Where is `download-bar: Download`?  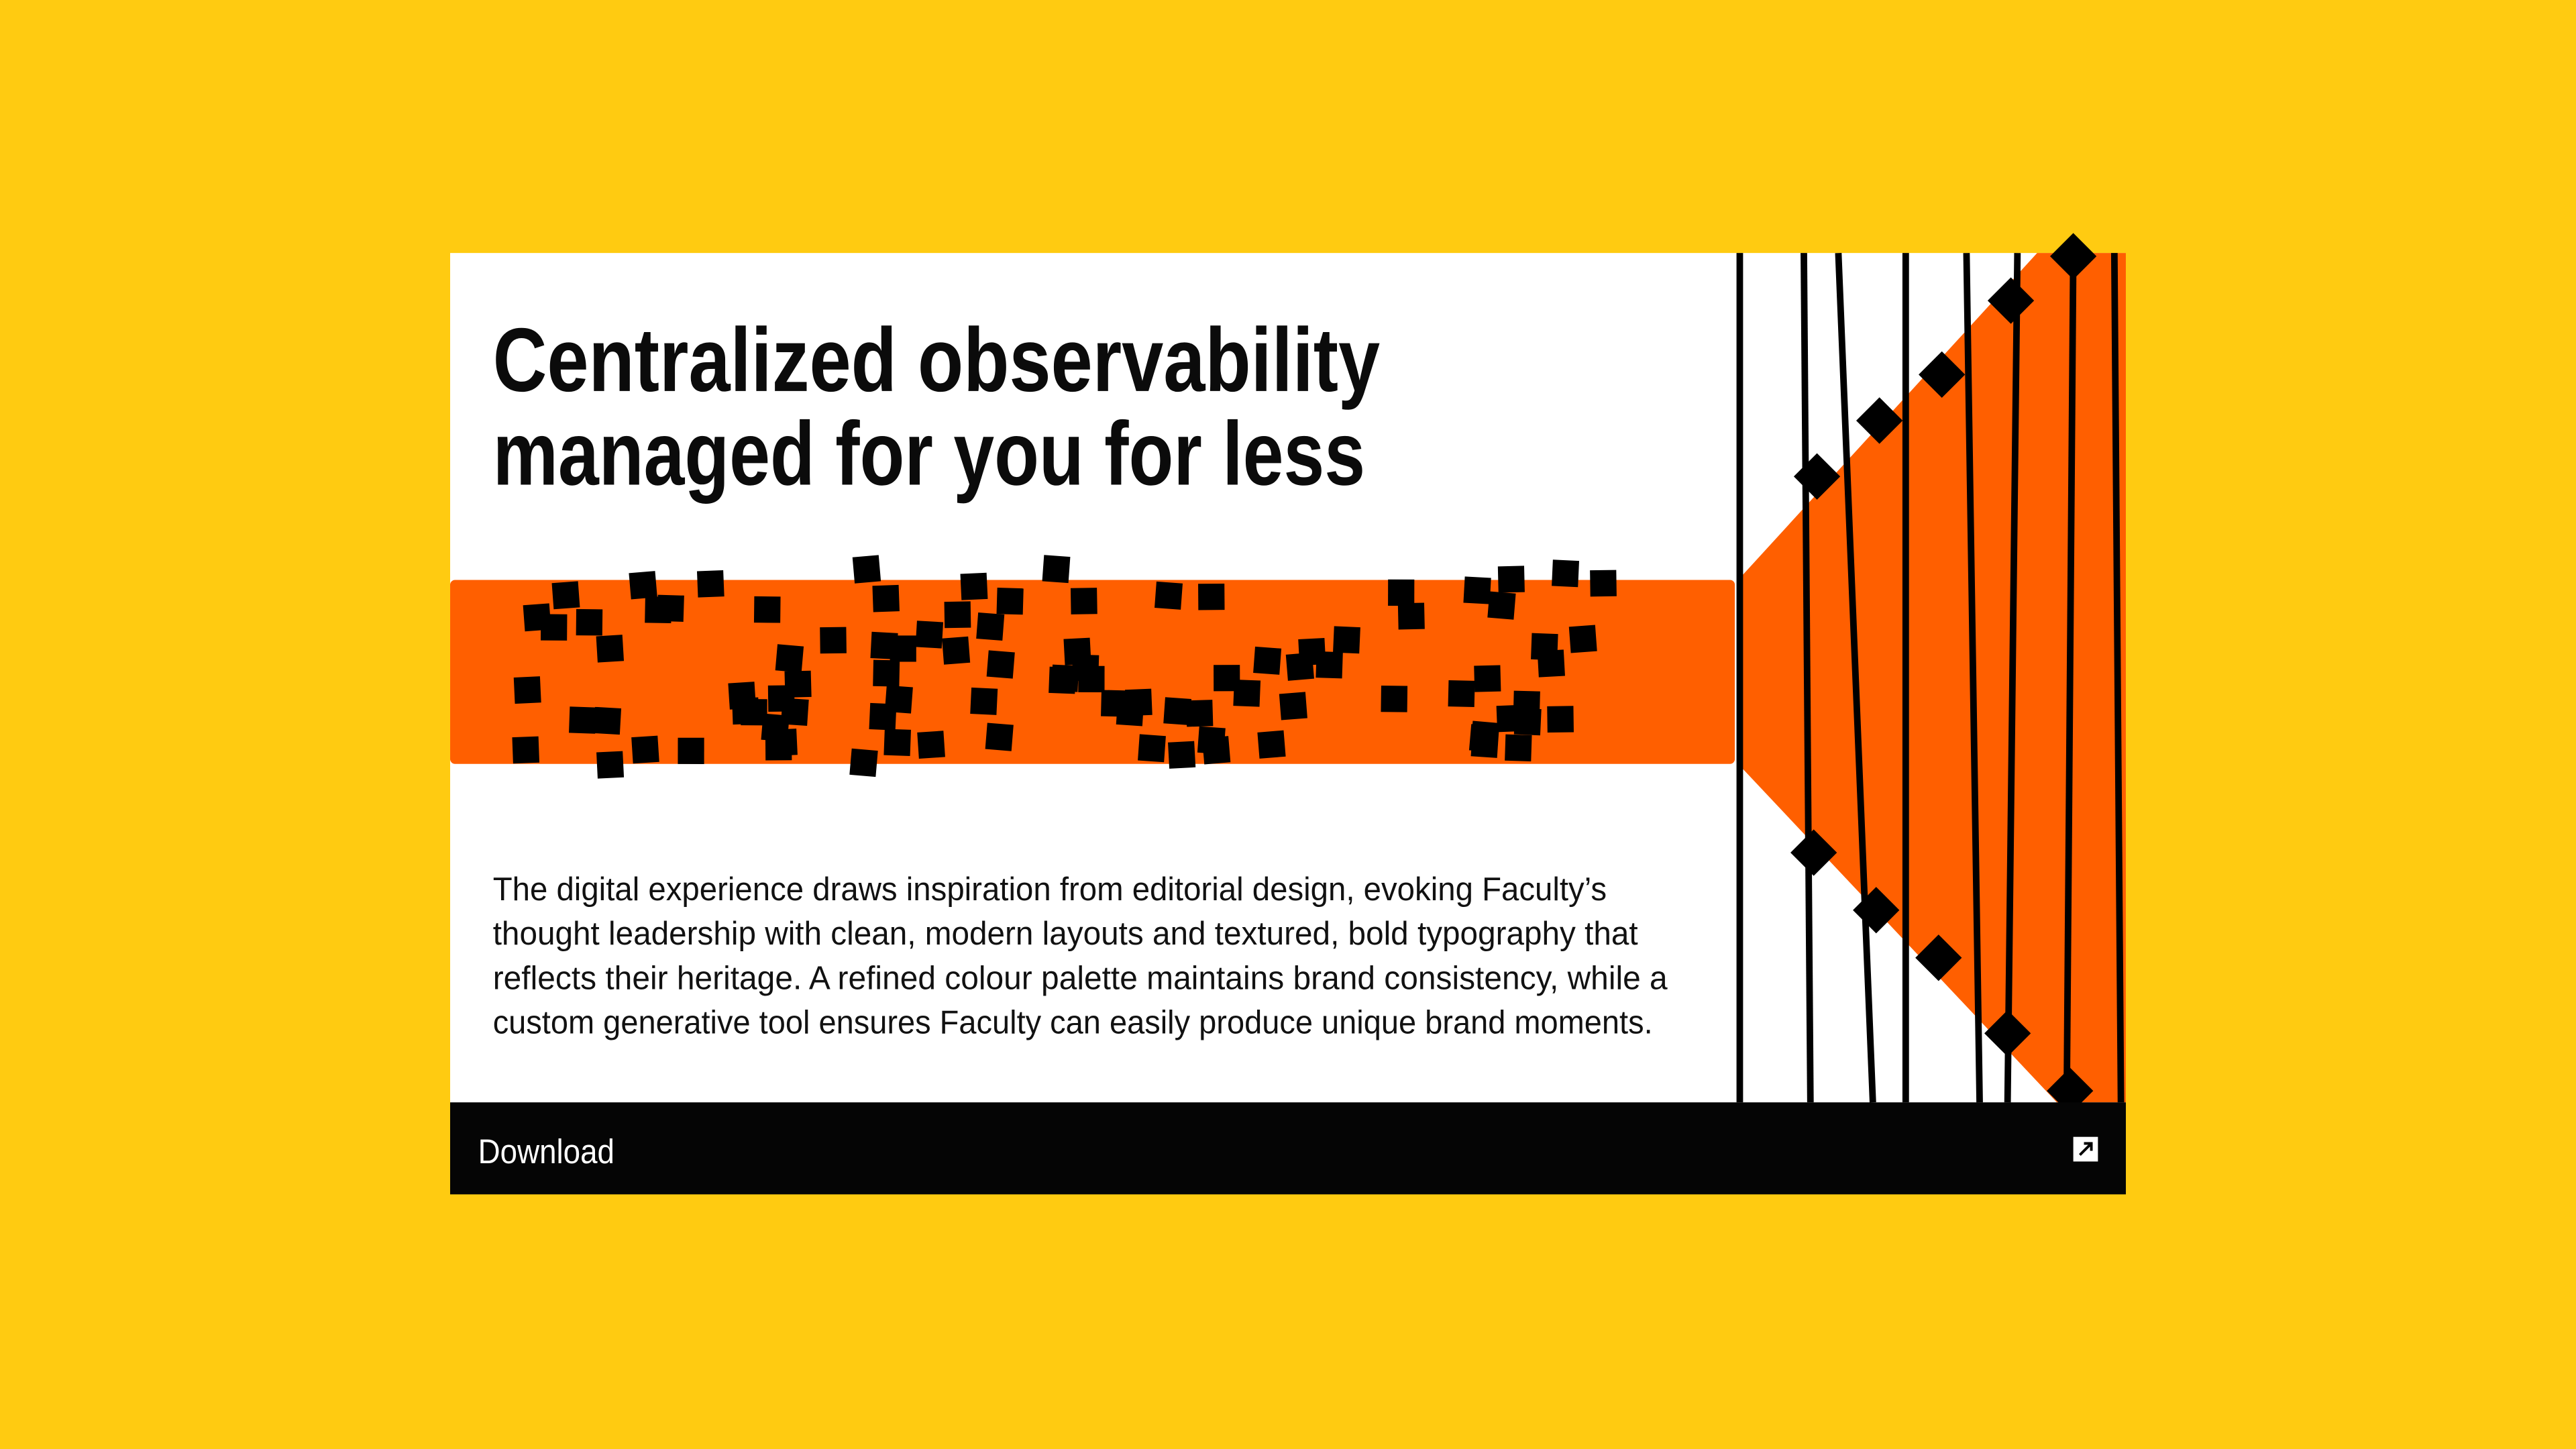
download-bar: Download is located at coordinates (1288, 1148).